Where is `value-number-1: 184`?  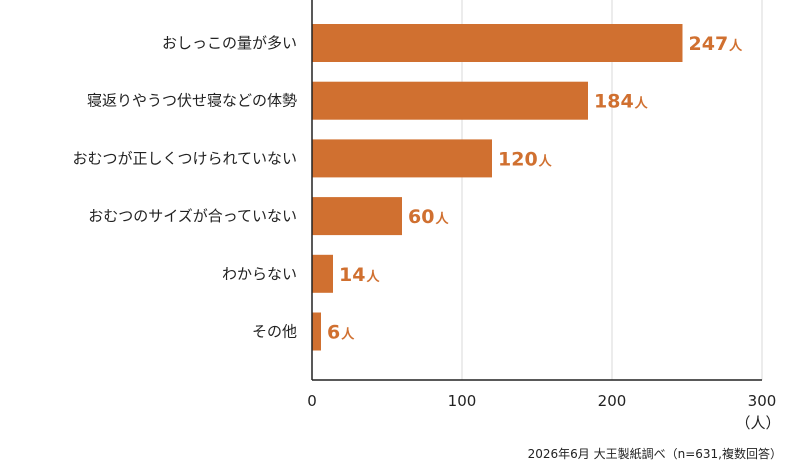 value-number-1: 184 is located at coordinates (614, 102).